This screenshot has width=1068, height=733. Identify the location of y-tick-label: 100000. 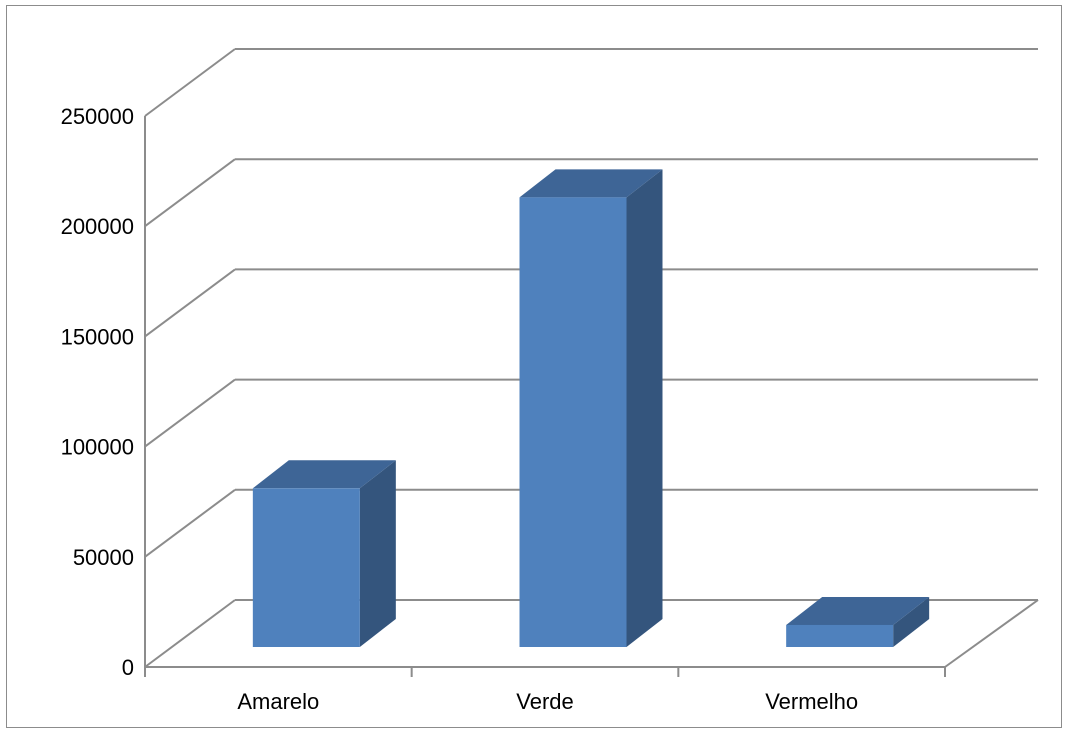
(97, 447).